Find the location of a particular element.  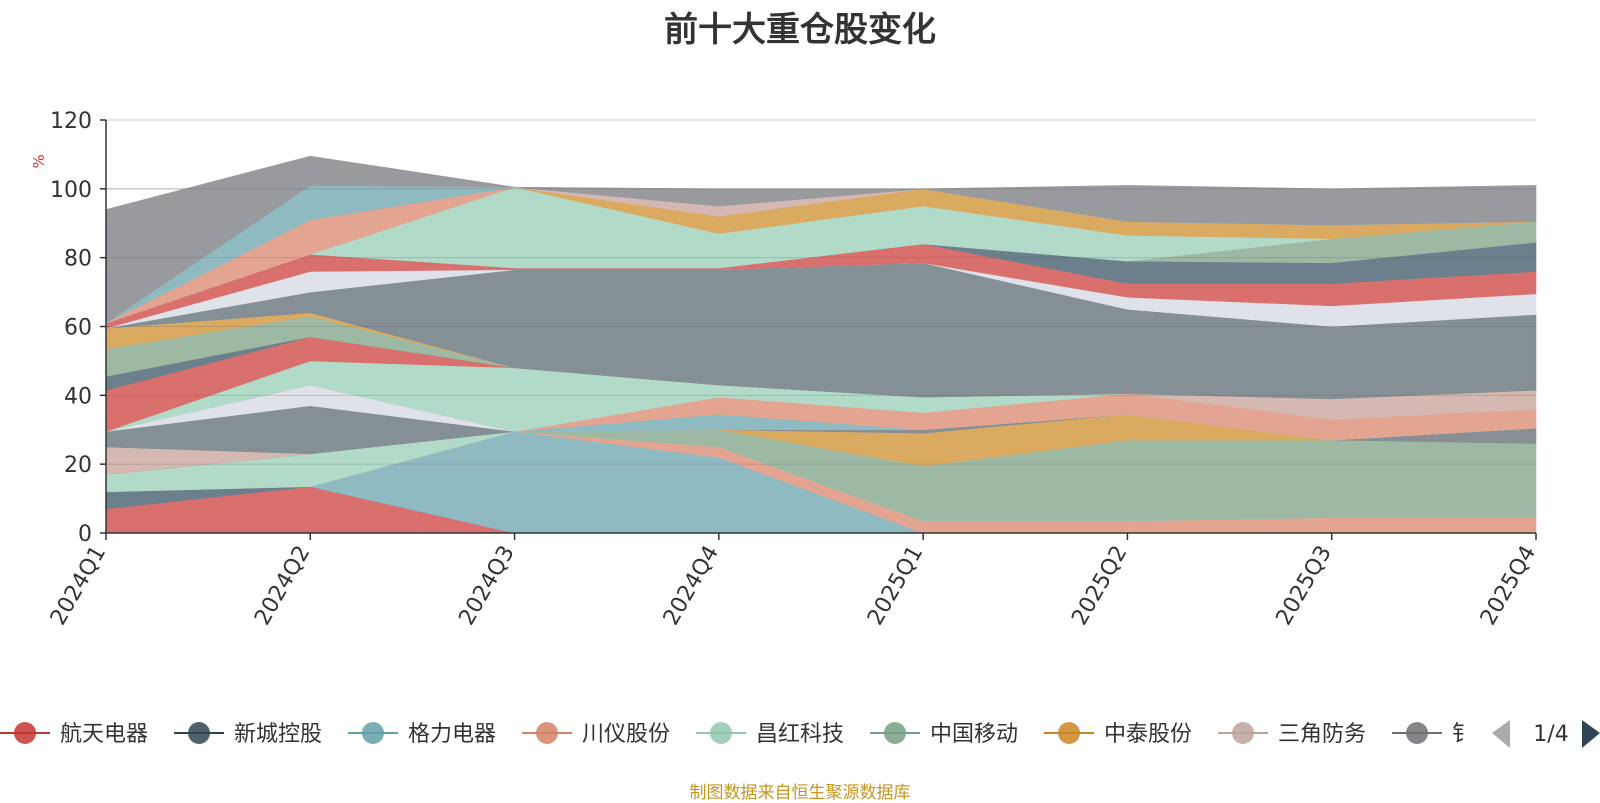

legend-label: 格力电器 is located at coordinates (452, 734).